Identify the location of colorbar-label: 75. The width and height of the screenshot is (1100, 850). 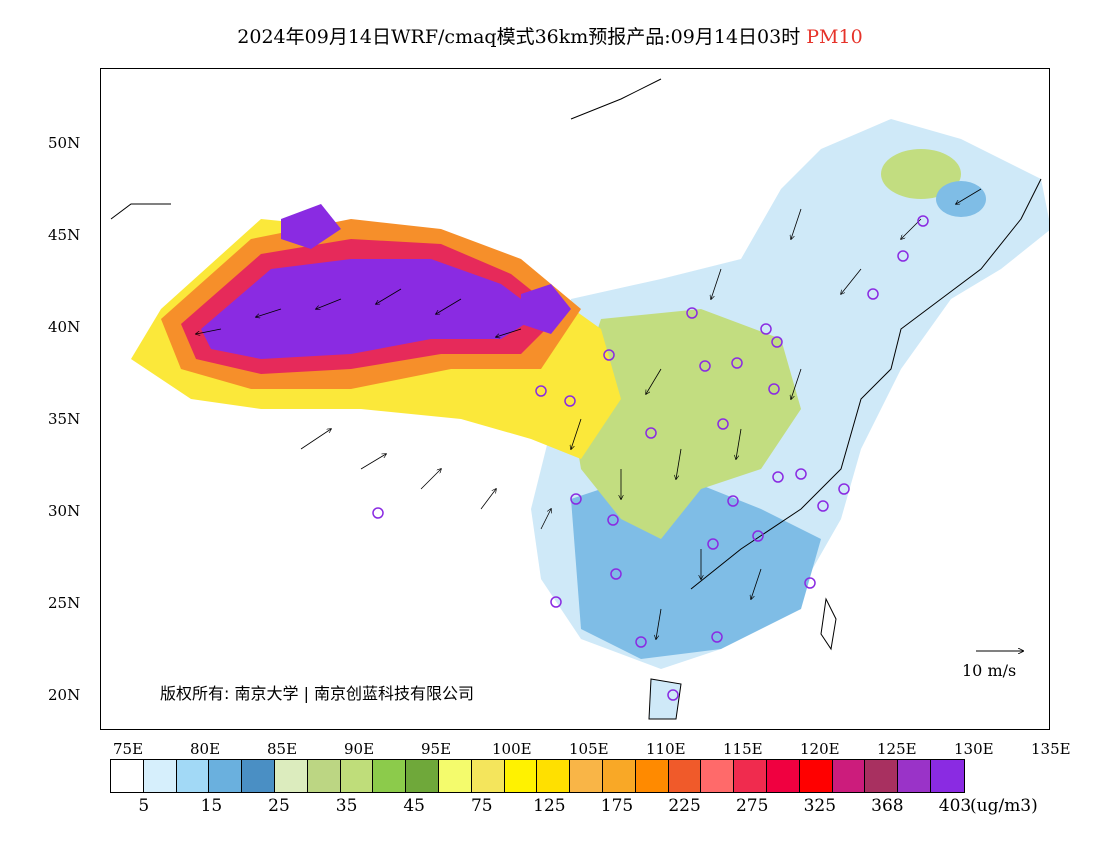
(481, 806).